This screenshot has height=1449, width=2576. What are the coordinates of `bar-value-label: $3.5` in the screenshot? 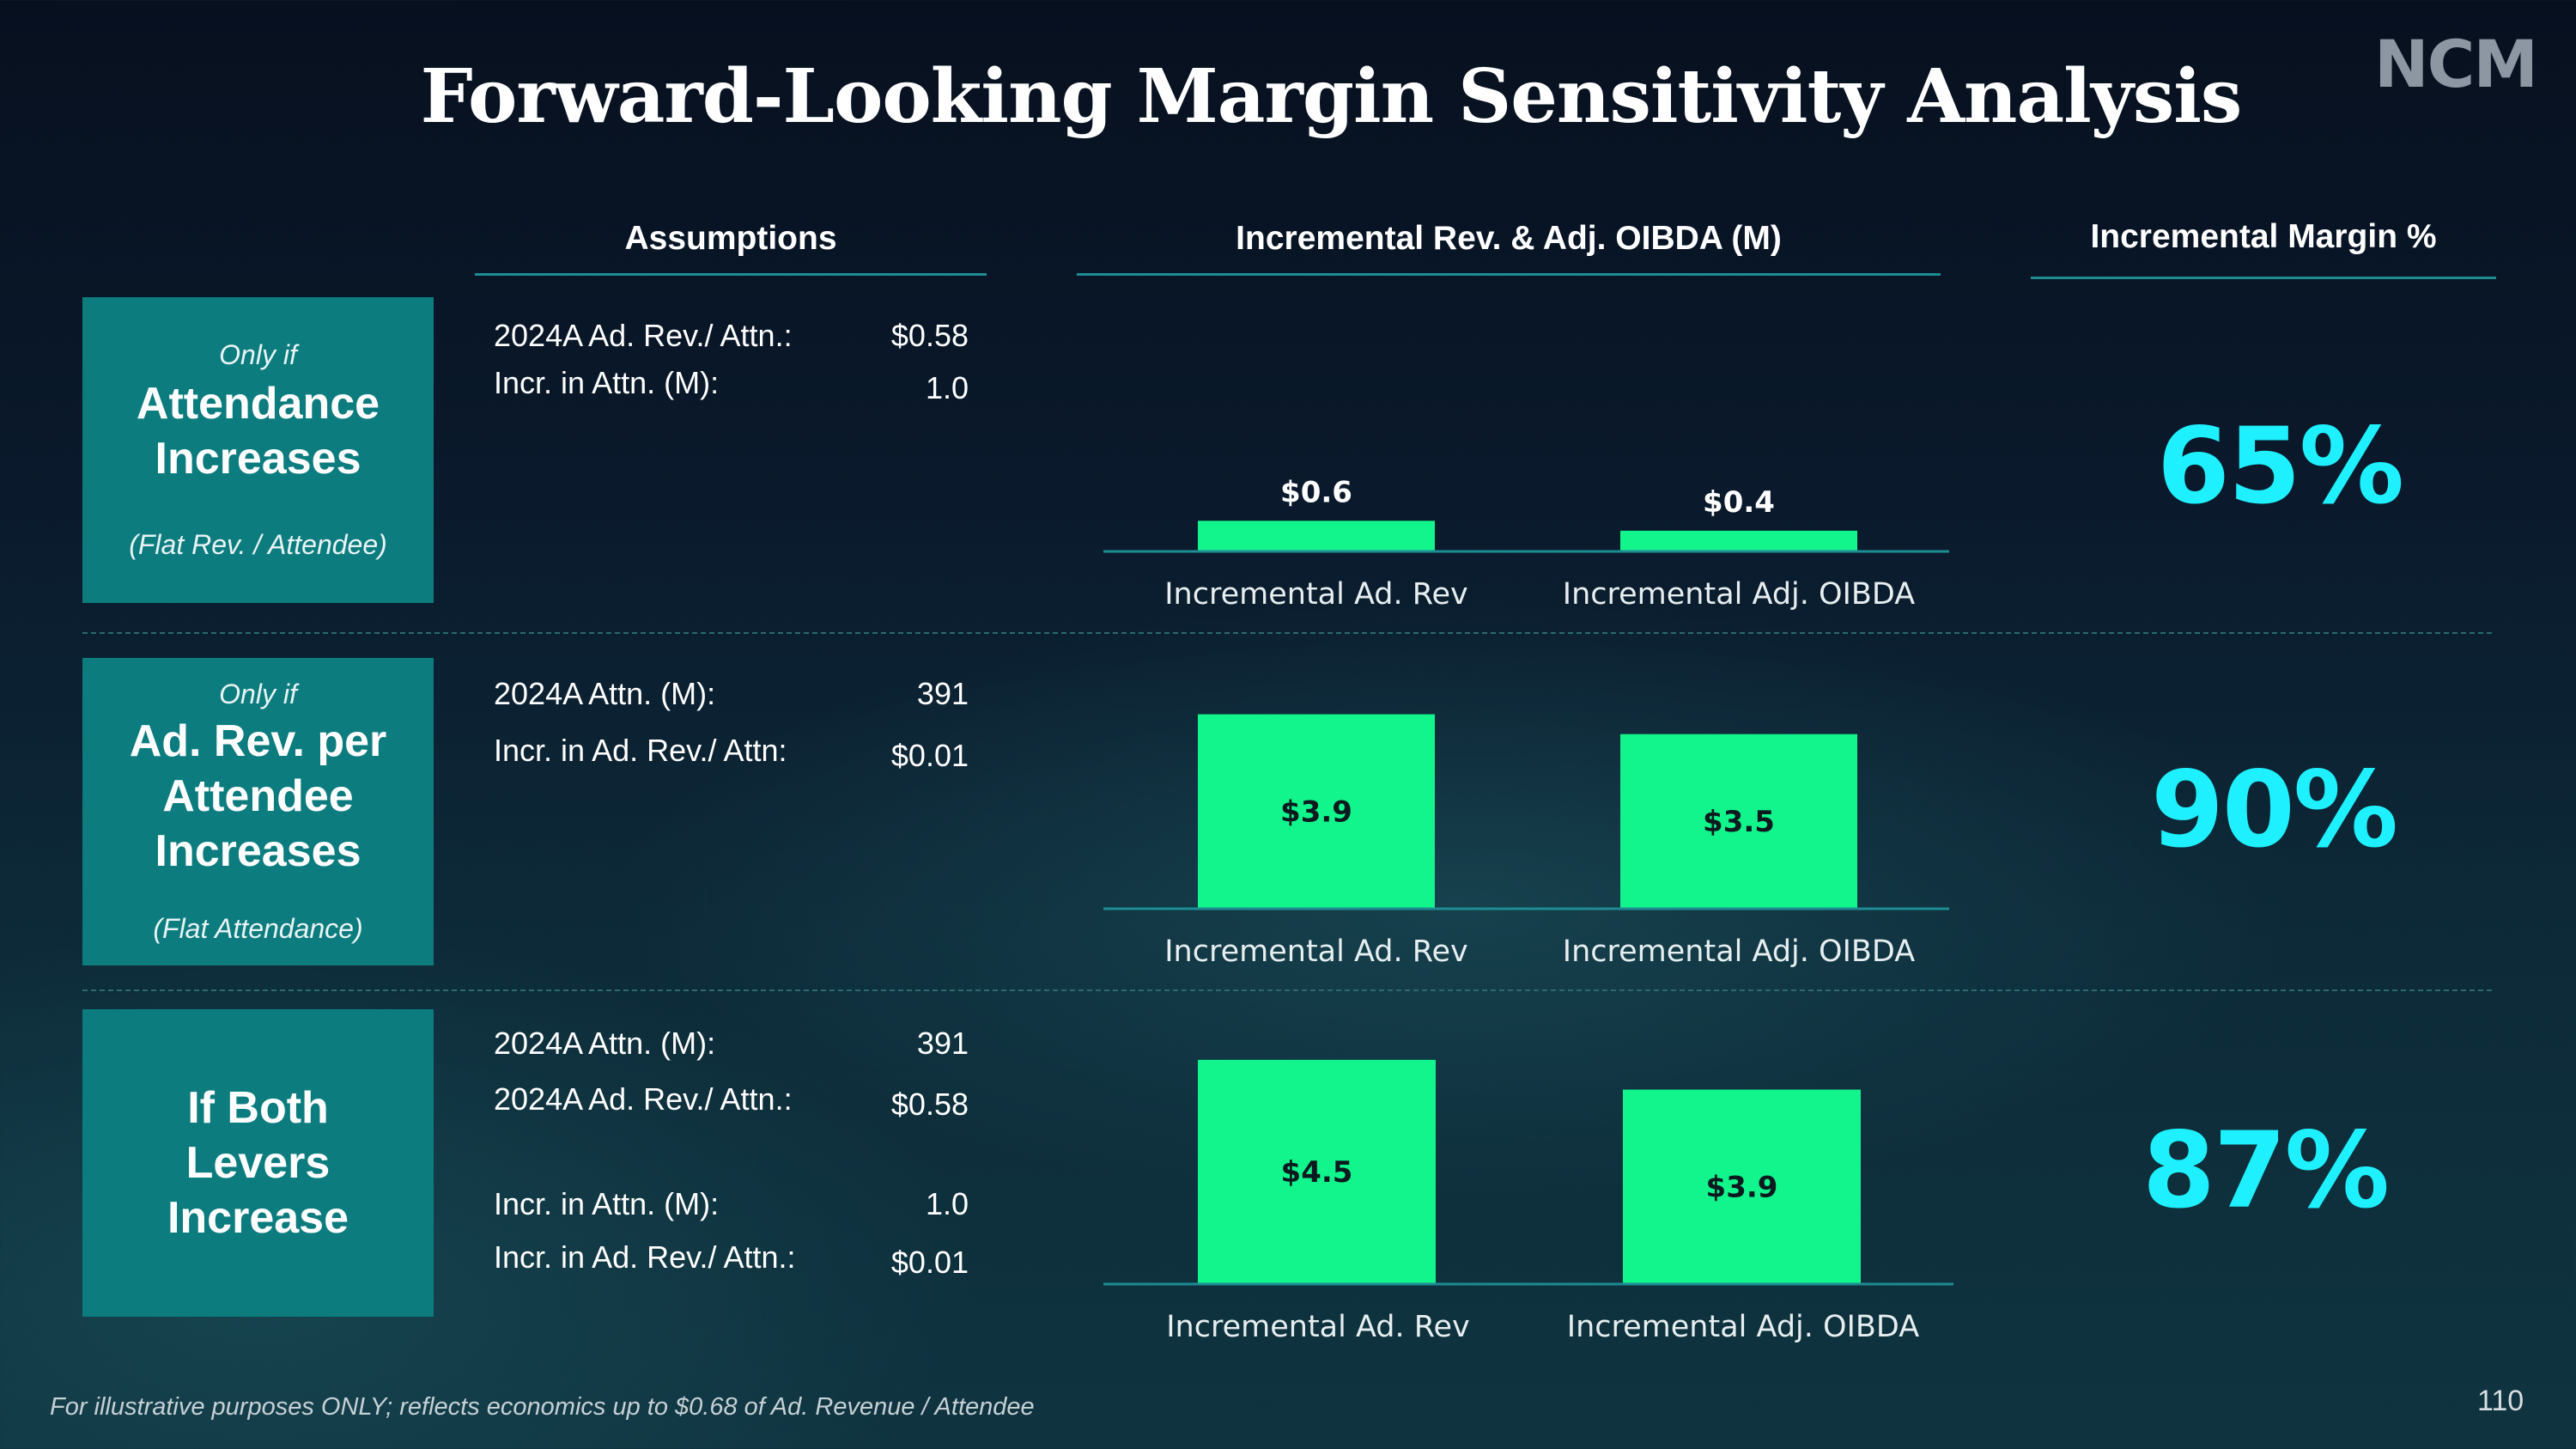 It's located at (1739, 822).